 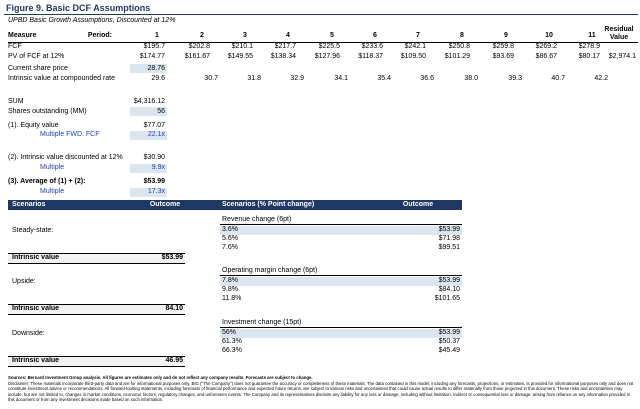 I want to click on scenario-header-label: Scenarios, so click(x=29, y=204).